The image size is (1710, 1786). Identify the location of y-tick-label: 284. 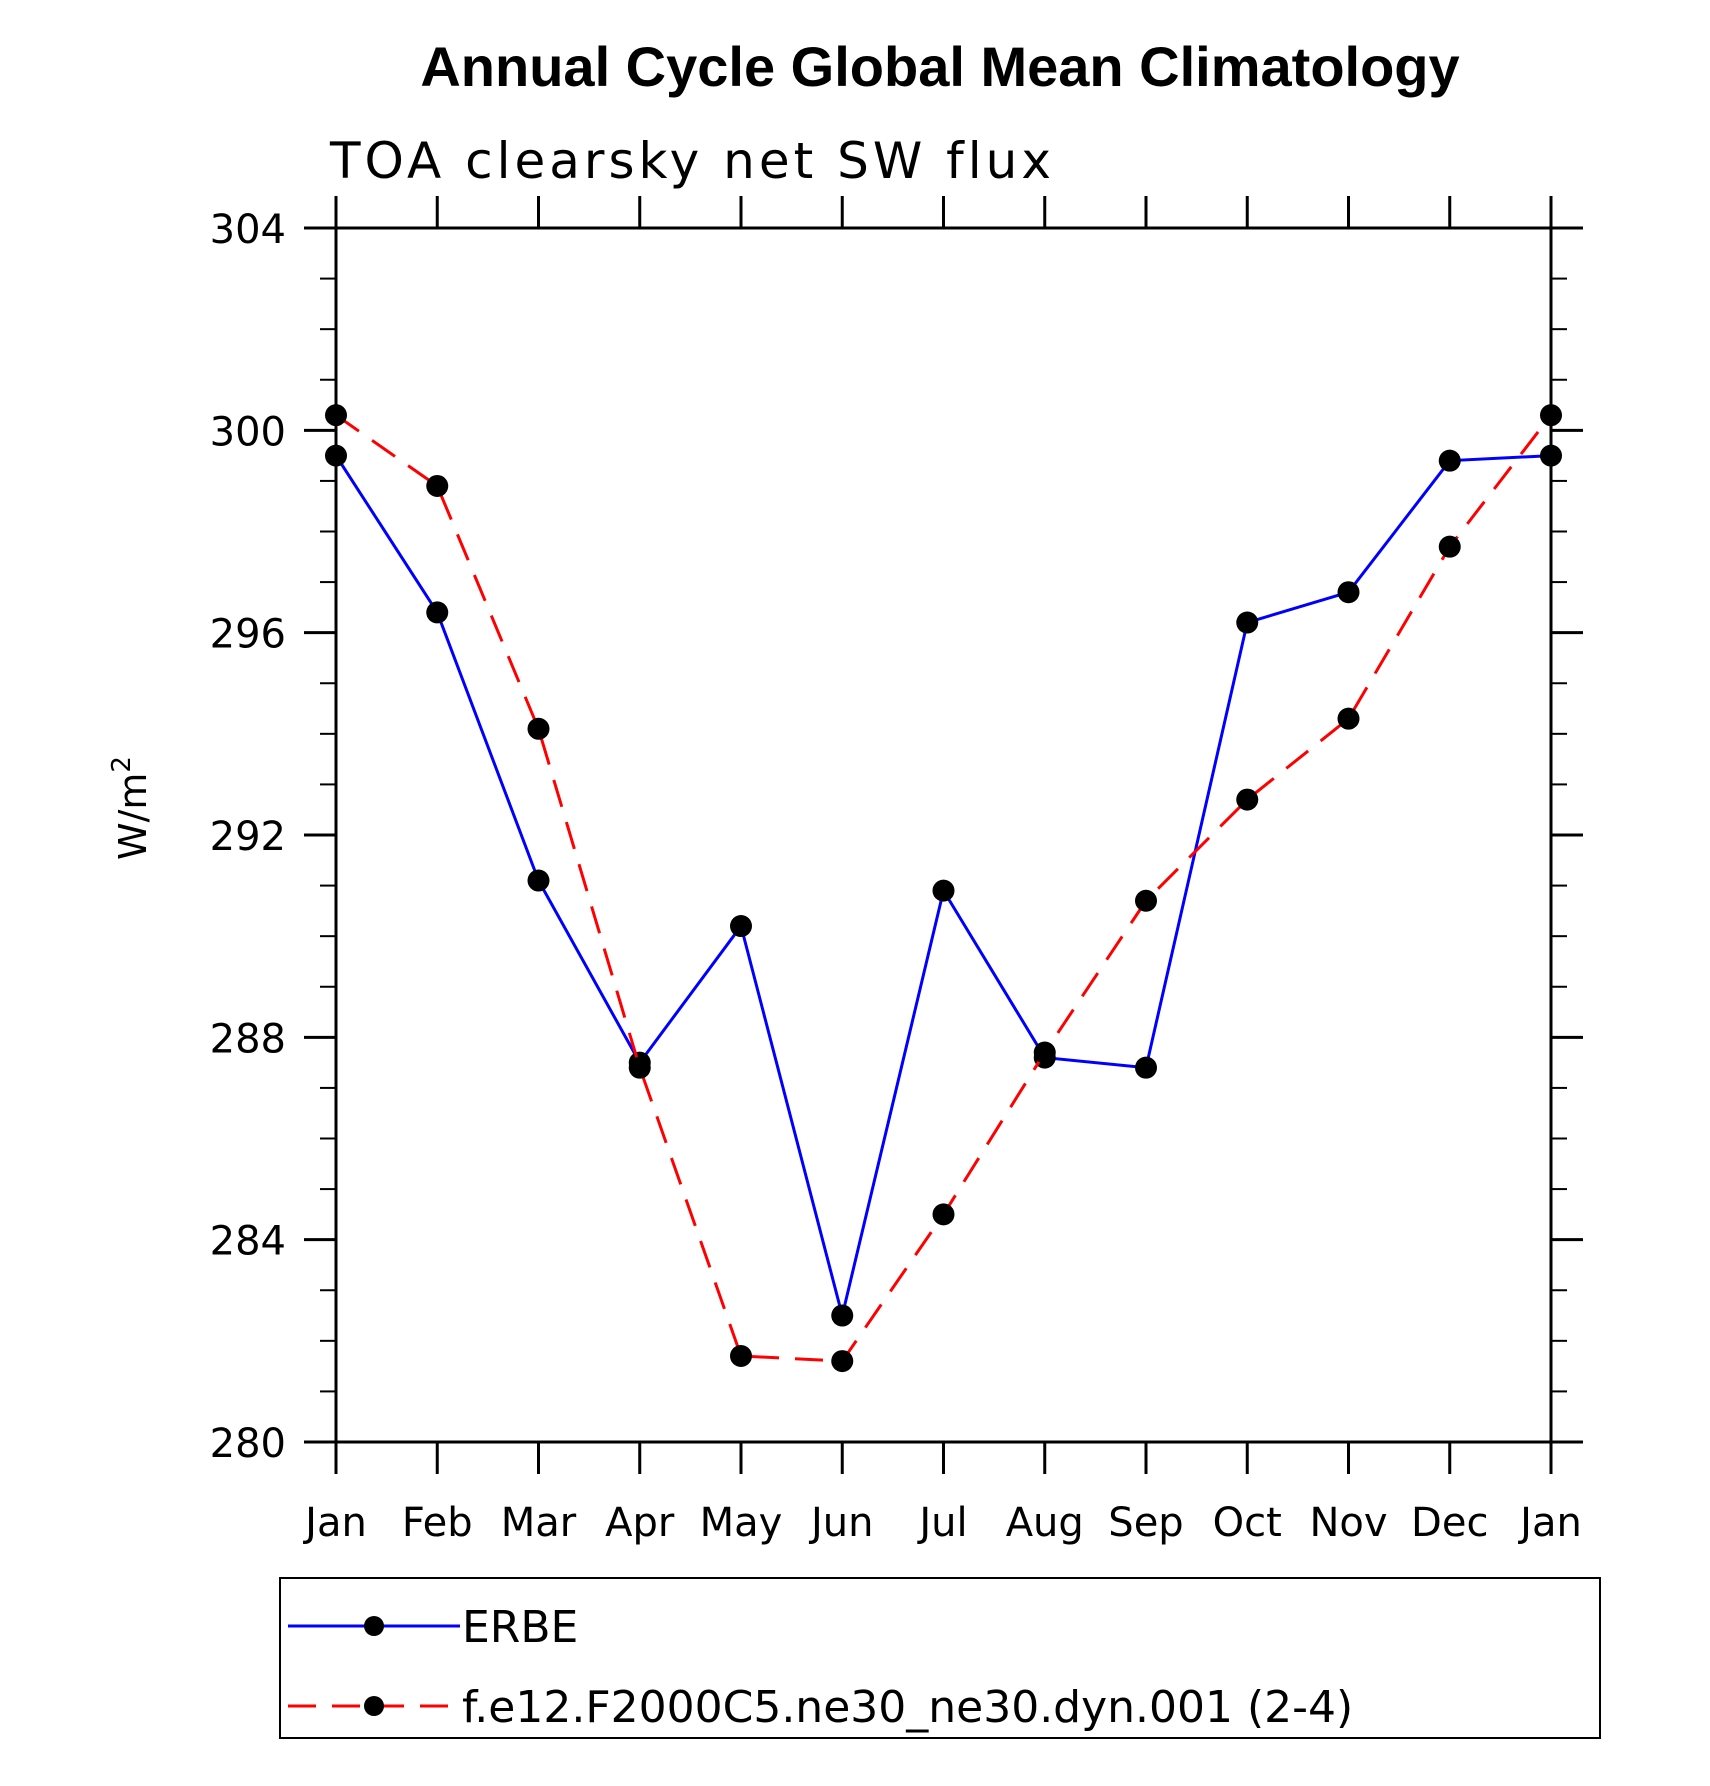
(248, 1242).